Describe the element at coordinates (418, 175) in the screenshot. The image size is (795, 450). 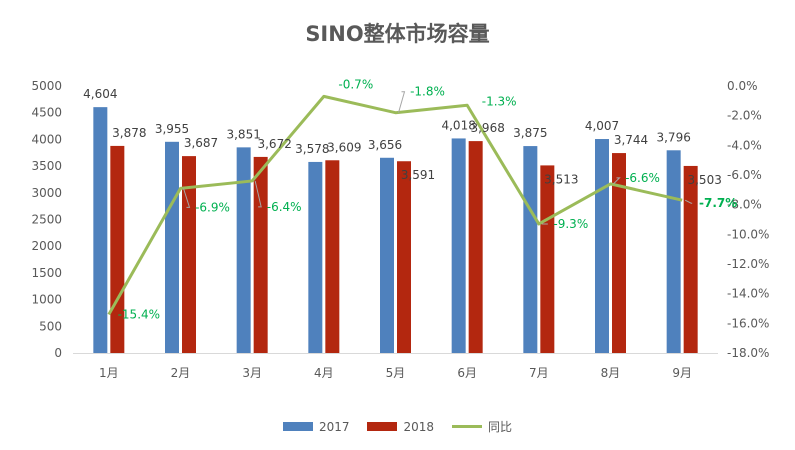
I see `data-label-2018: 3,591` at that location.